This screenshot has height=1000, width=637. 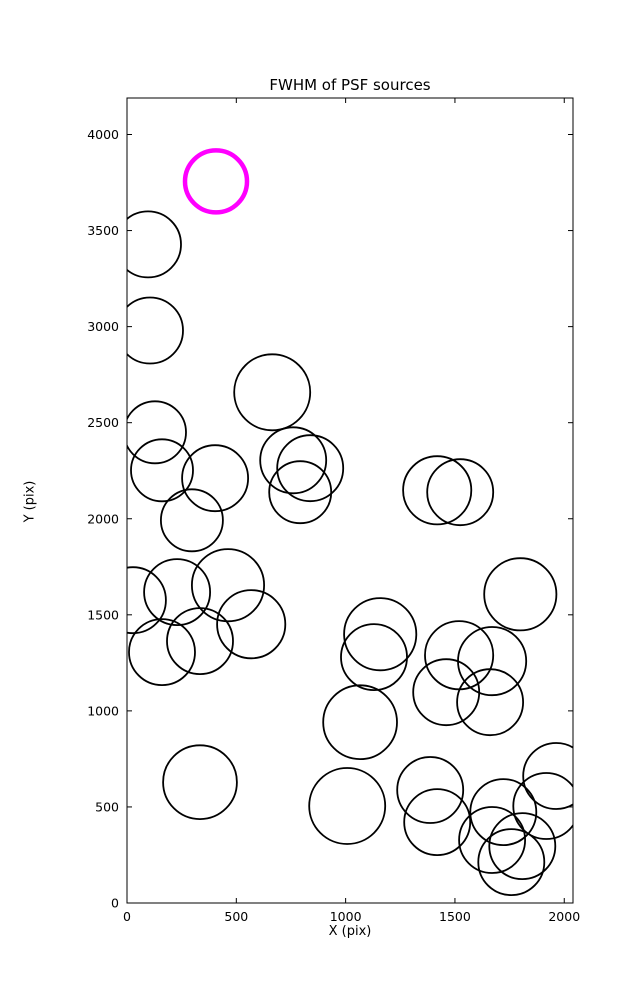 What do you see at coordinates (103, 614) in the screenshot?
I see `y-tick-label: 1500` at bounding box center [103, 614].